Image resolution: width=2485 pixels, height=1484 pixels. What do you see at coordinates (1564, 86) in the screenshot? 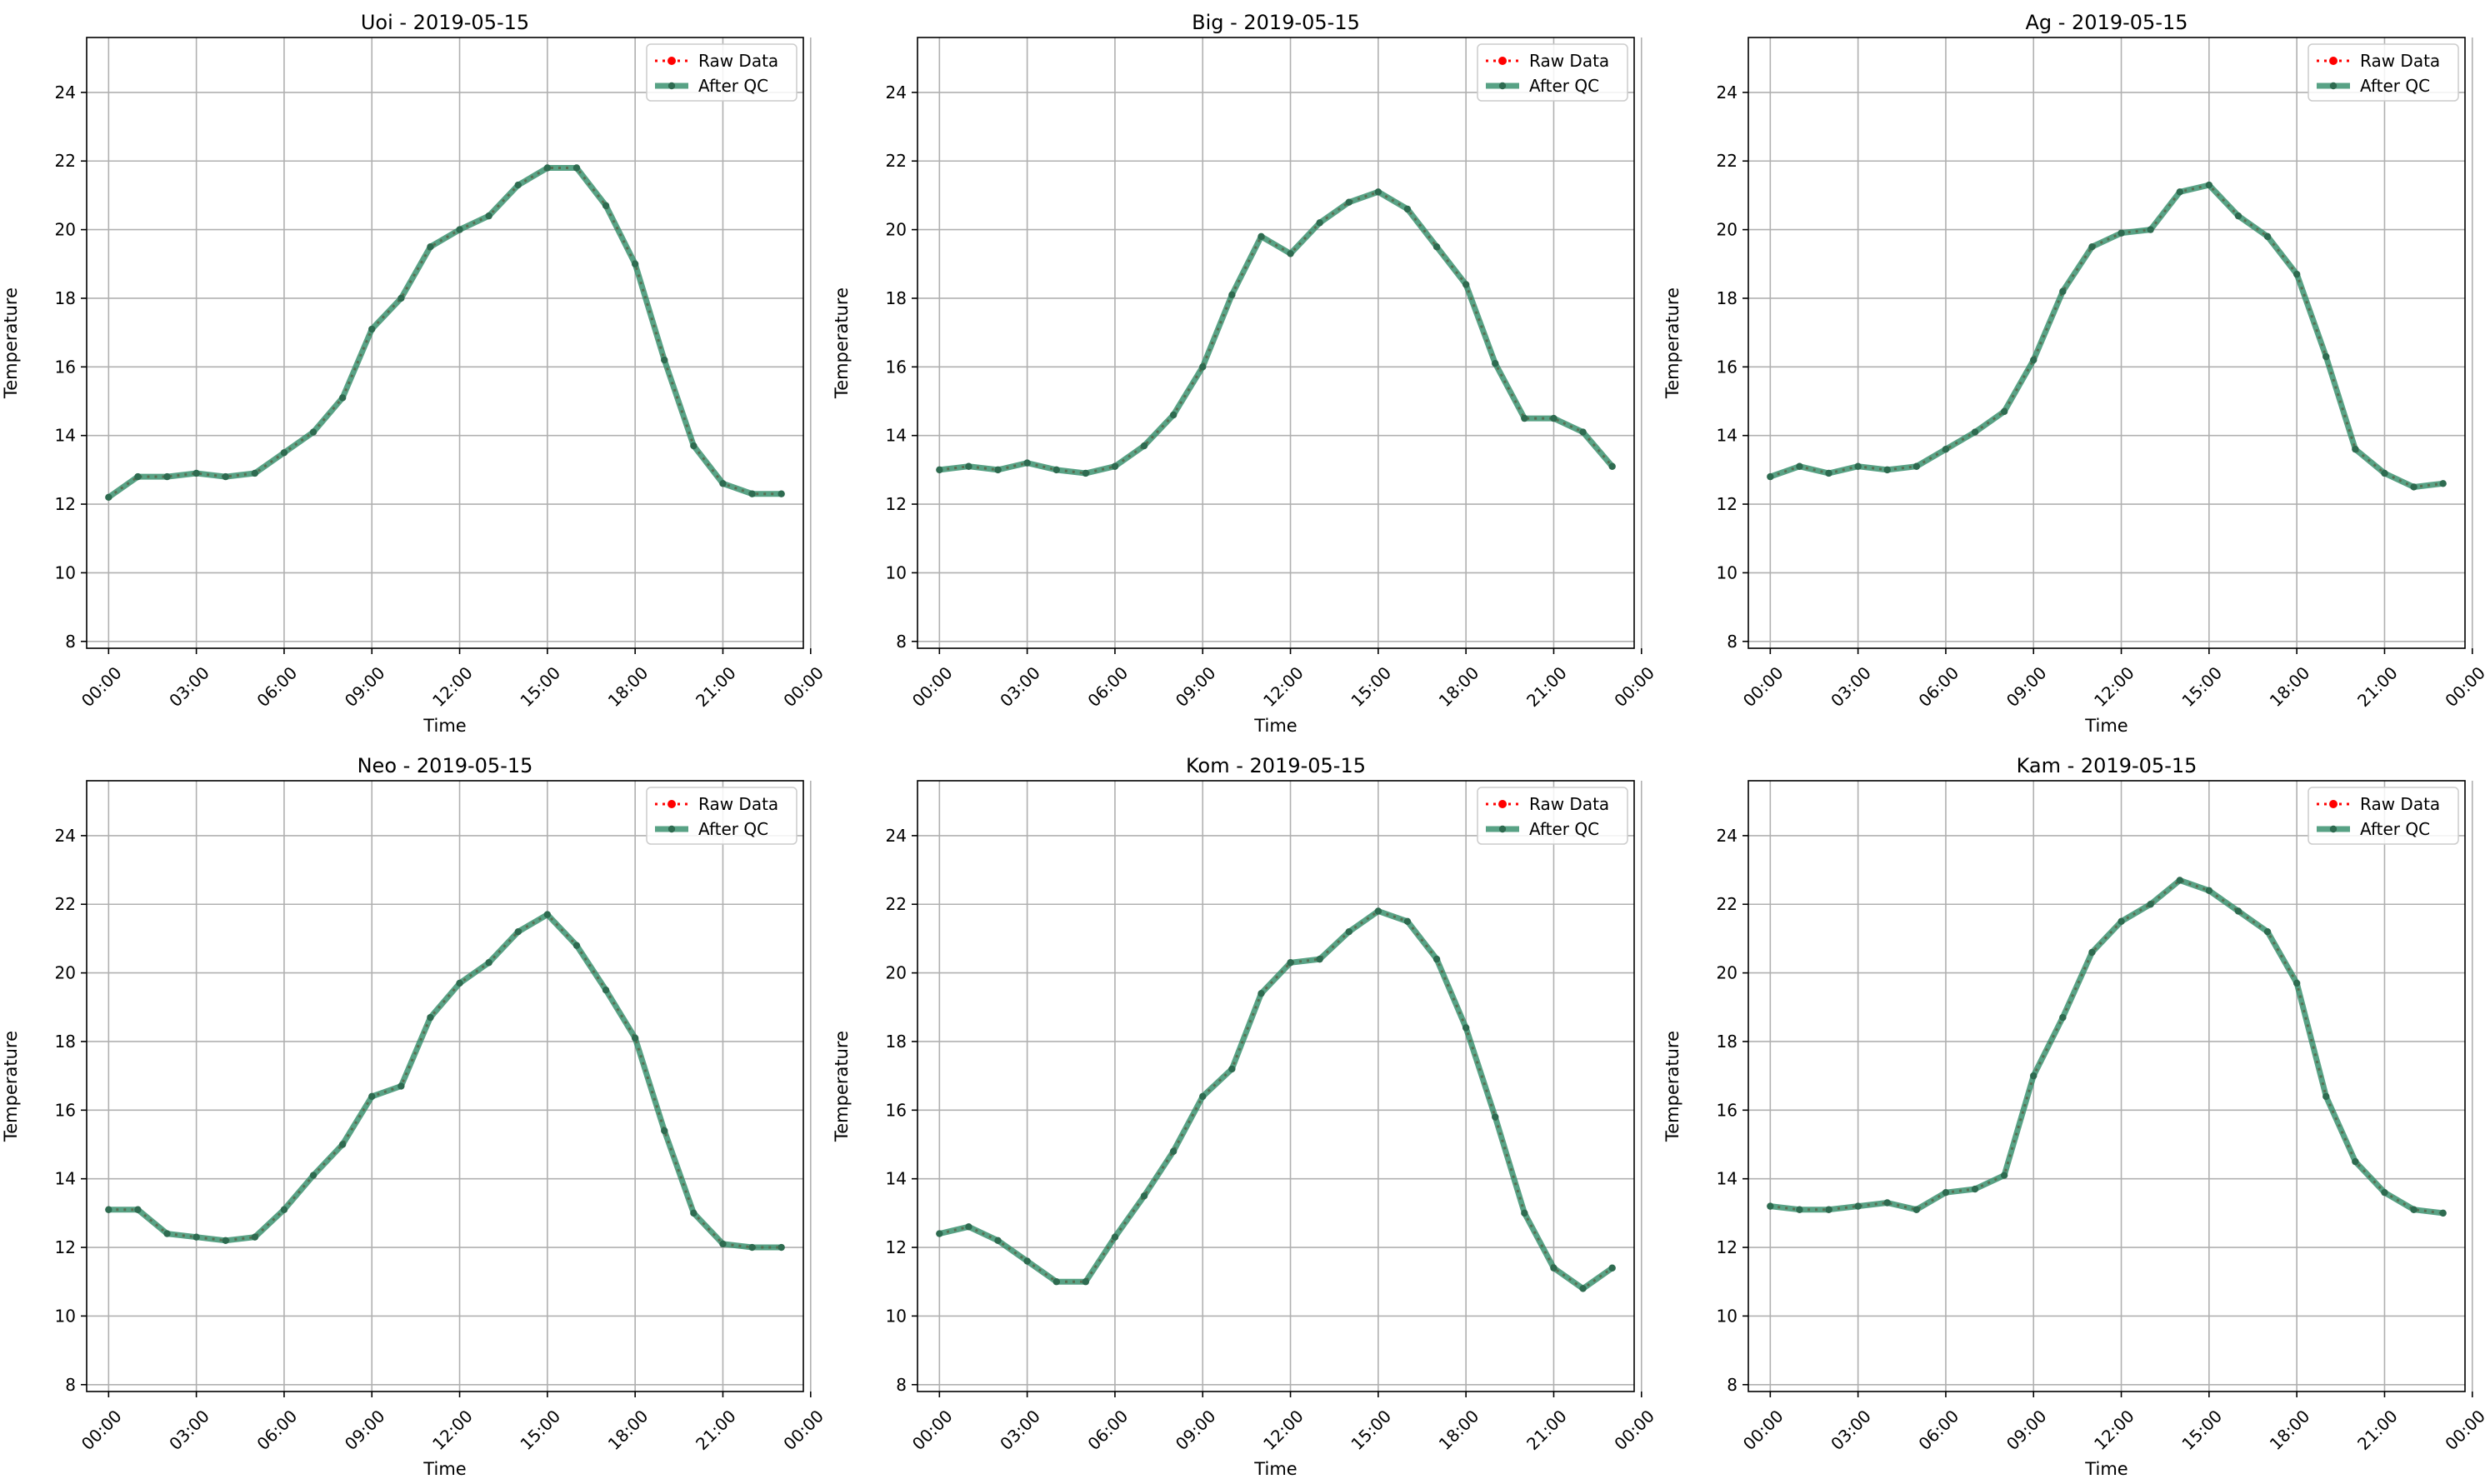
I see `legend-qc-label: After QC` at bounding box center [1564, 86].